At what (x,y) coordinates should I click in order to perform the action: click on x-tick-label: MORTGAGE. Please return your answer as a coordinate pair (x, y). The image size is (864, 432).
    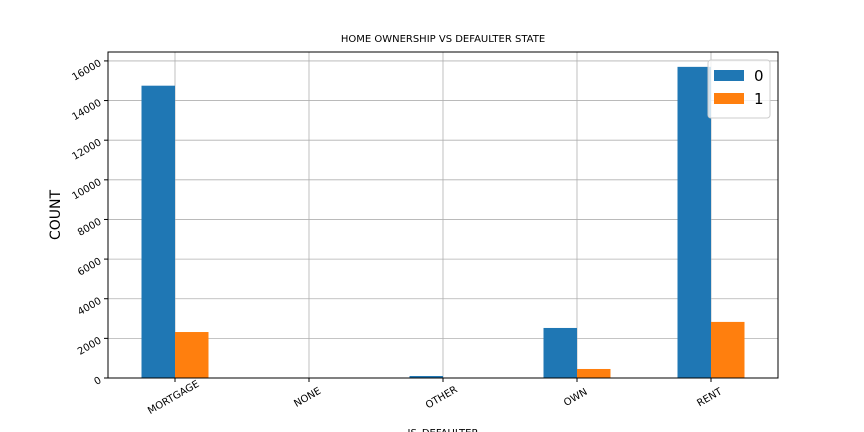
    Looking at the image, I should click on (173, 398).